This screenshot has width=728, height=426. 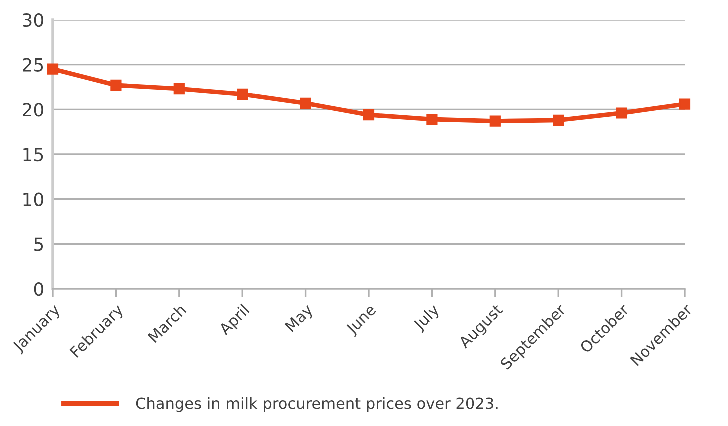 What do you see at coordinates (39, 245) in the screenshot?
I see `y-tick-label: 5` at bounding box center [39, 245].